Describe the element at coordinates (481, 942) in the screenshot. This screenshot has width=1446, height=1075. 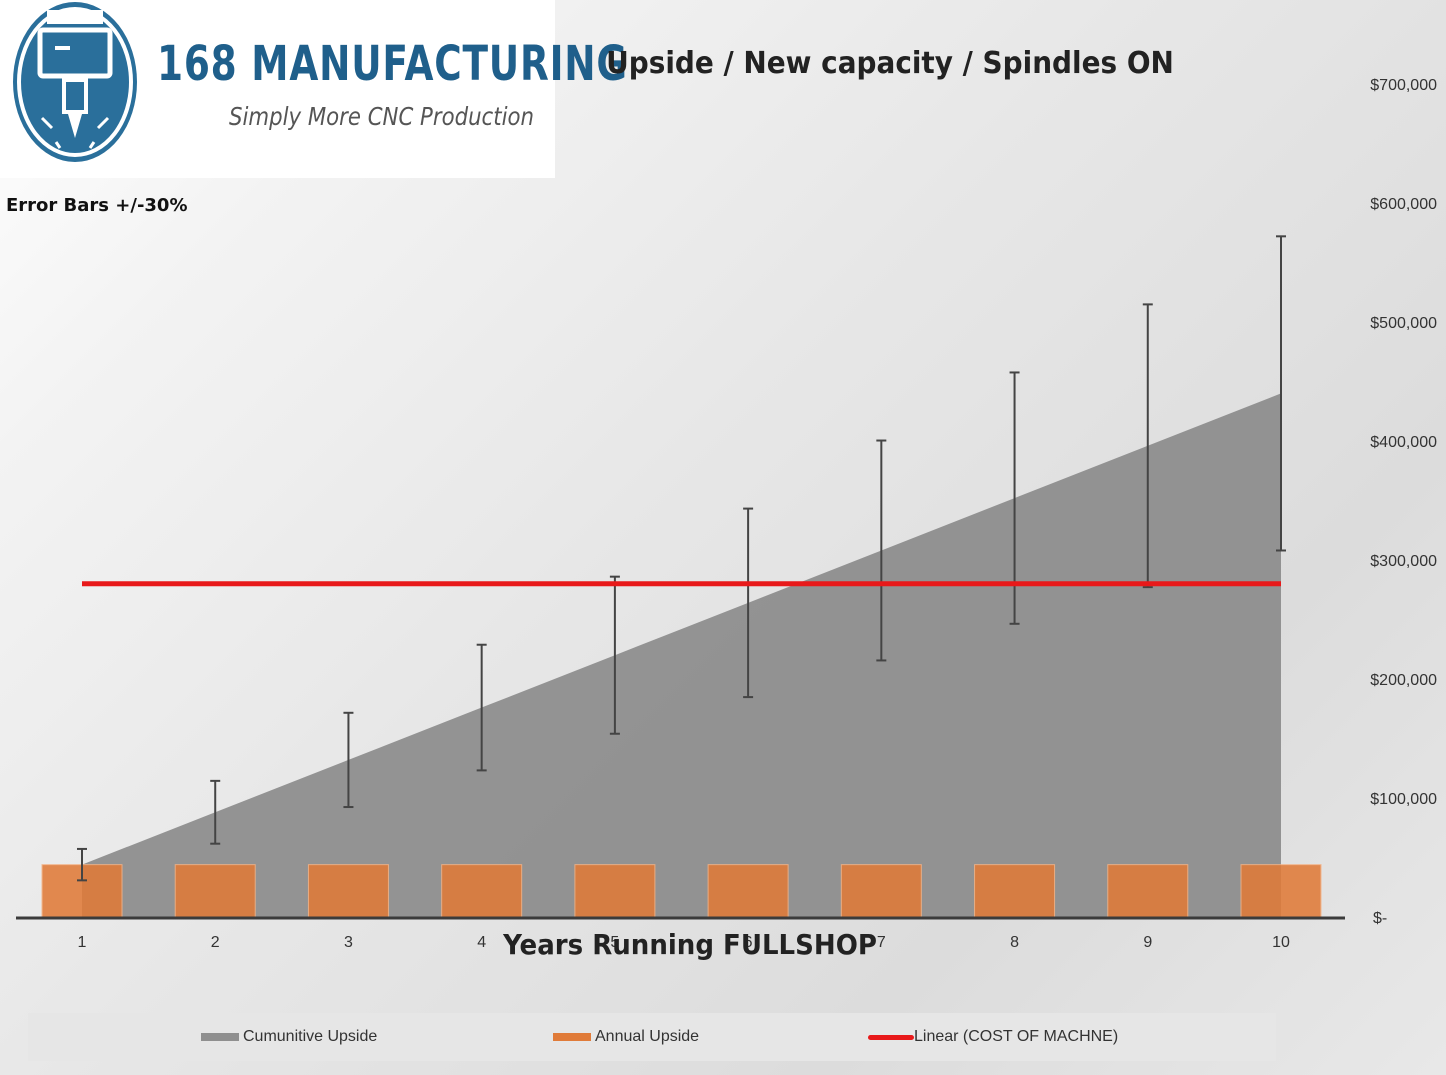
I see `x-tick-label: 4` at that location.